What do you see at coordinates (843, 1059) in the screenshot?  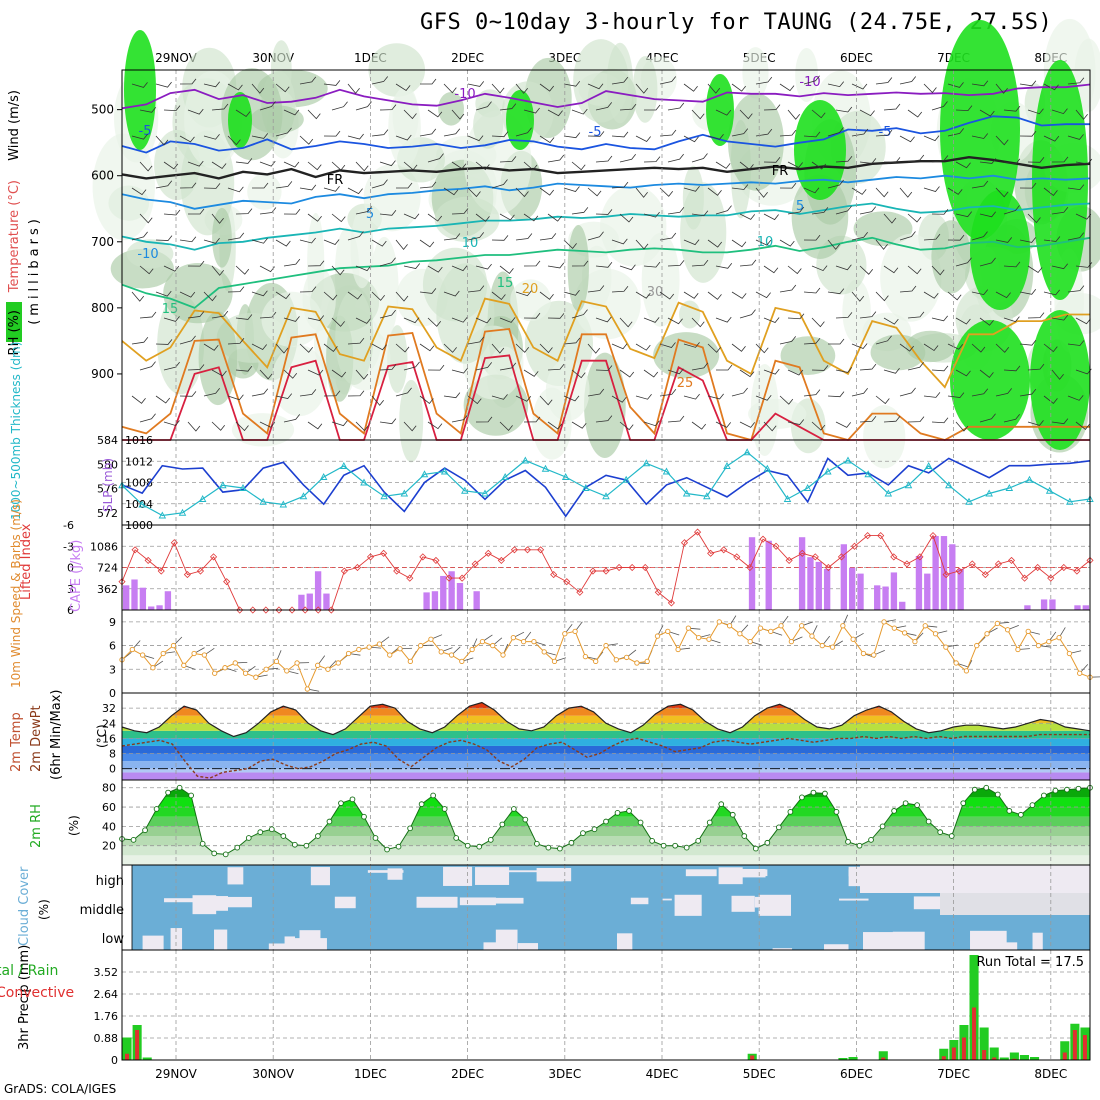 I see `precip-total-bar` at bounding box center [843, 1059].